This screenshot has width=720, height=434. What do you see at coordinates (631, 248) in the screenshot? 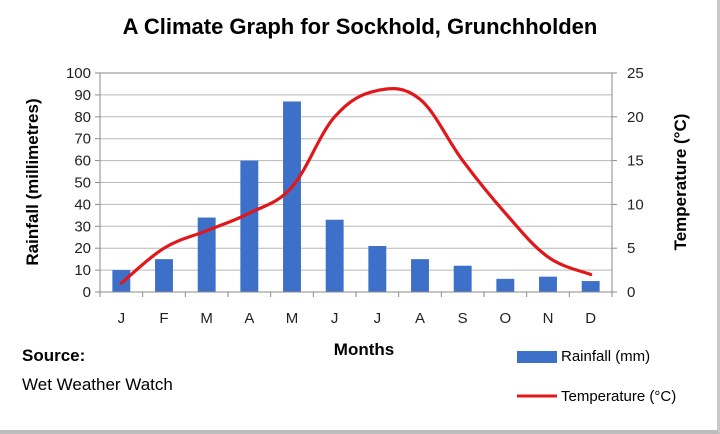
I see `y2-tick-label: 5` at bounding box center [631, 248].